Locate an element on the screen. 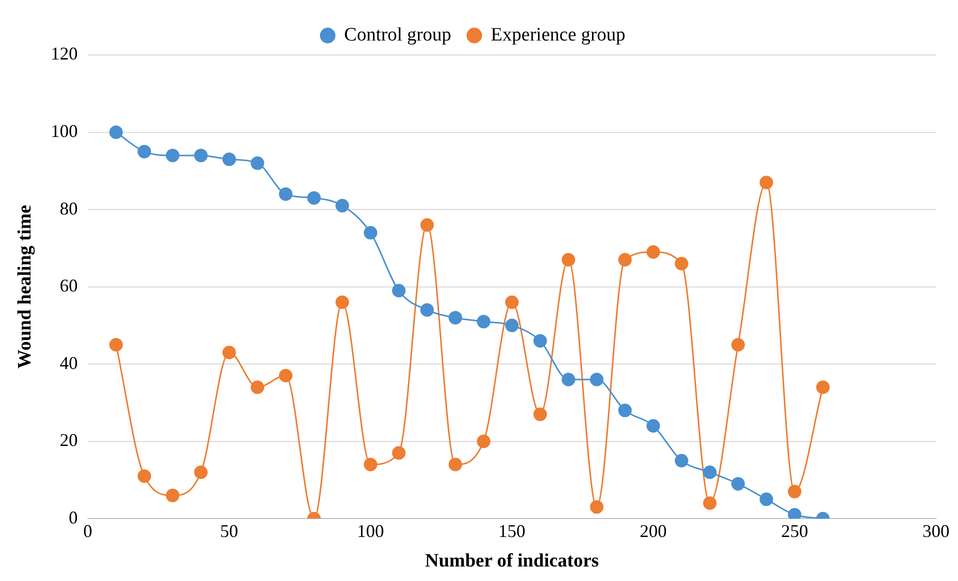 Image resolution: width=958 pixels, height=581 pixels. y-tick-label: 80 is located at coordinates (69, 208).